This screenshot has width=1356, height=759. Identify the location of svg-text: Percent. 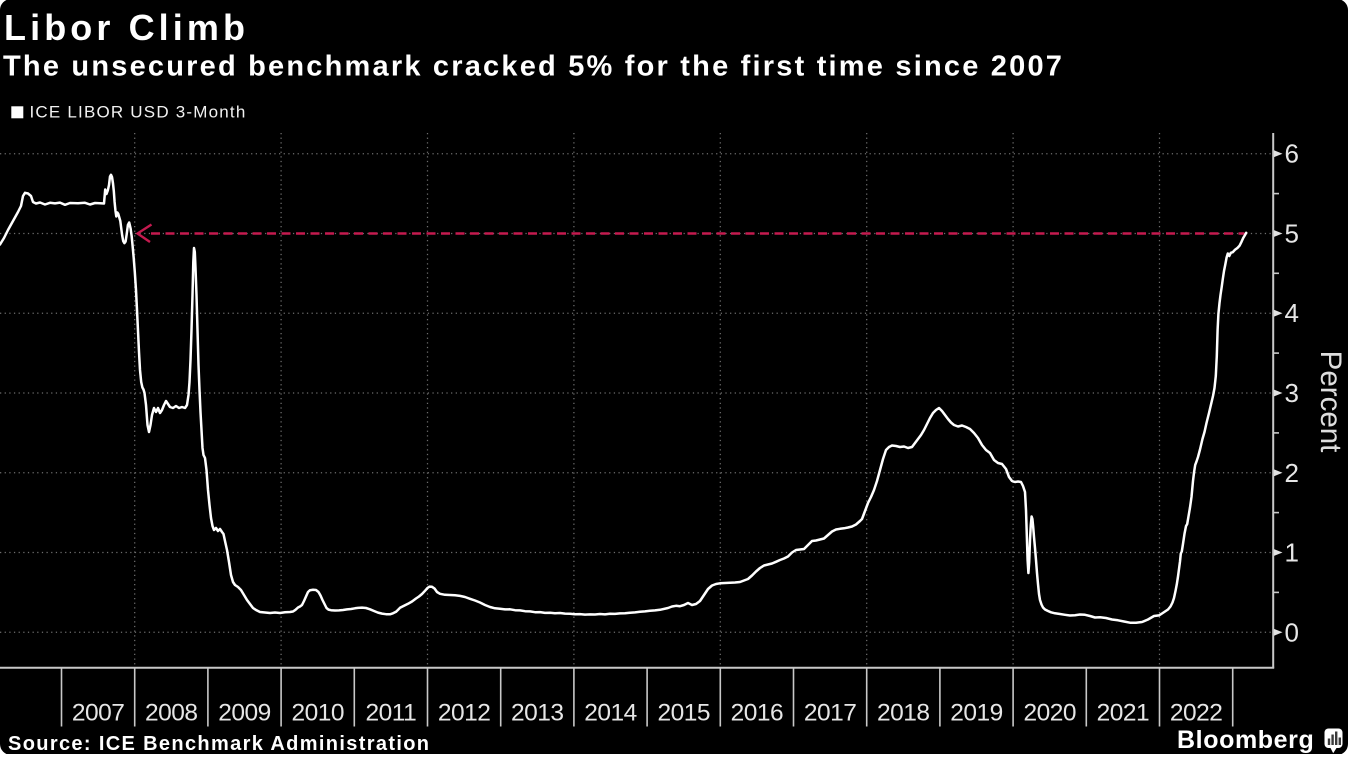
(1330, 402).